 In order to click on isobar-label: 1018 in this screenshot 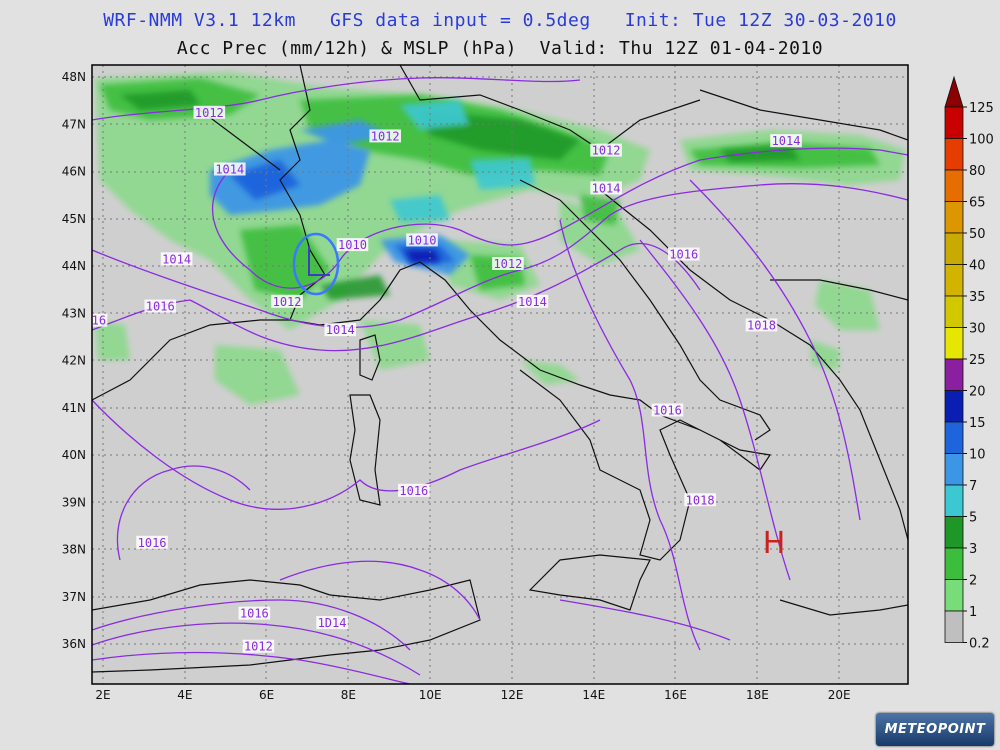, I will do `click(700, 500)`.